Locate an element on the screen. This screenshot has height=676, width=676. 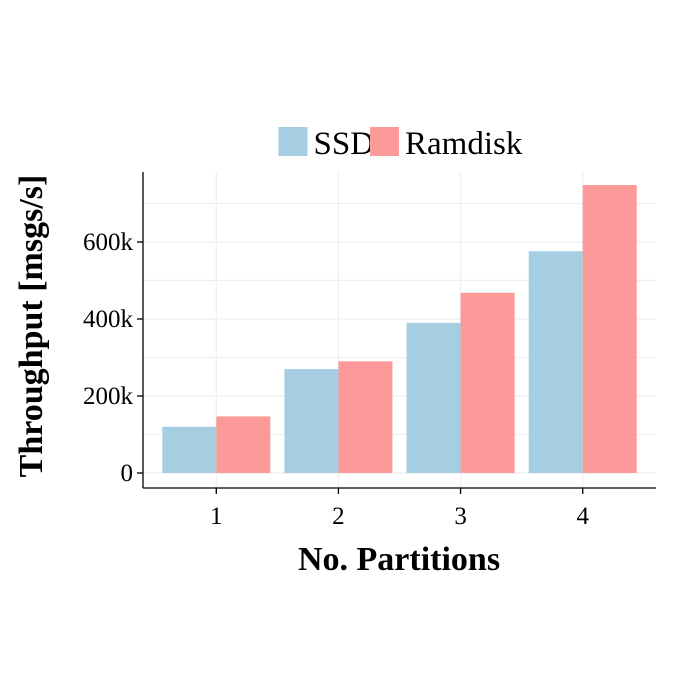
y-axis-title: Throughput [msgs/s] is located at coordinates (31, 326).